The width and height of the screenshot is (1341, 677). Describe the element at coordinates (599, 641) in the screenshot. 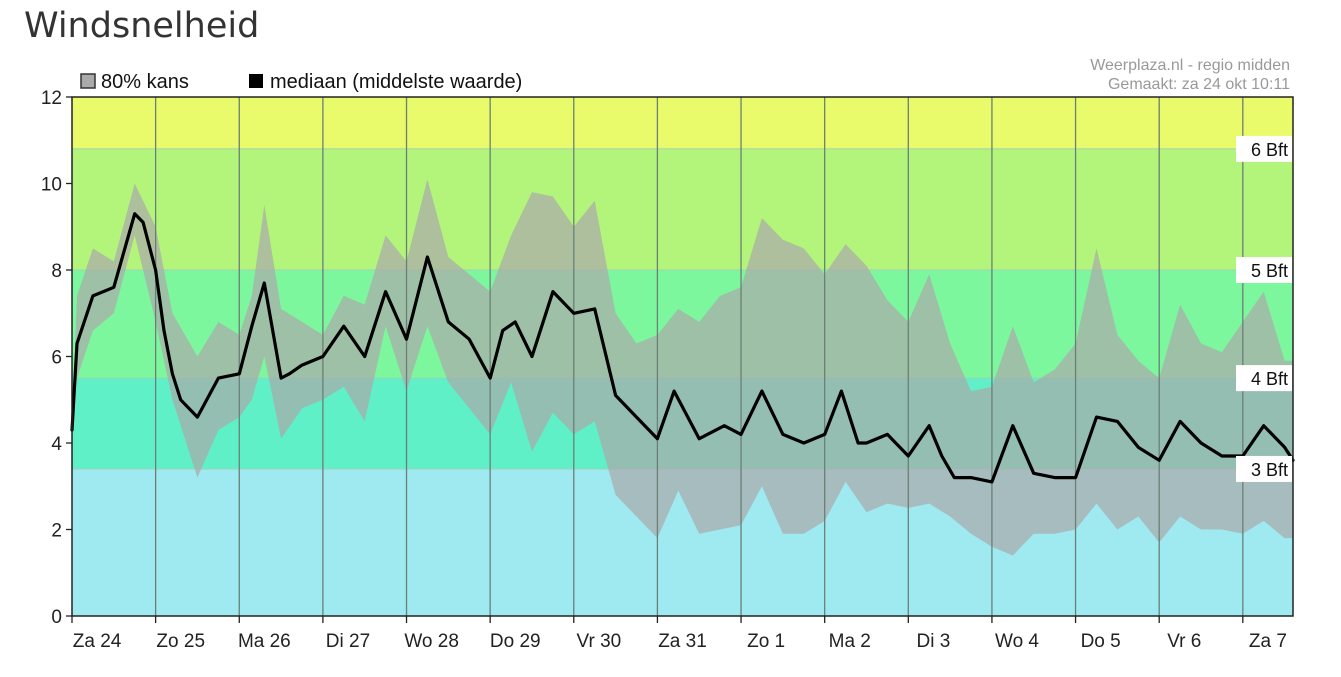

I see `x-tick-label-6: Vr 30` at that location.